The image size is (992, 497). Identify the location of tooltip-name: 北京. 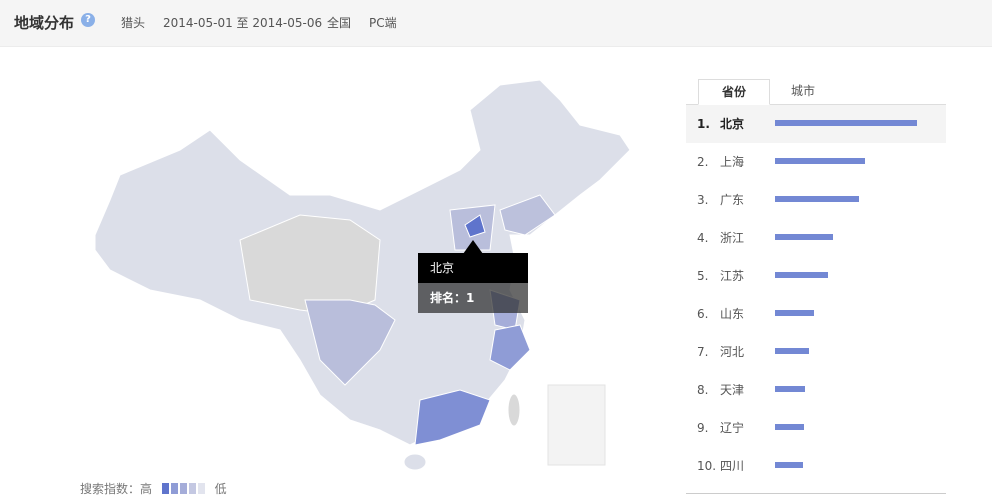
(473, 268).